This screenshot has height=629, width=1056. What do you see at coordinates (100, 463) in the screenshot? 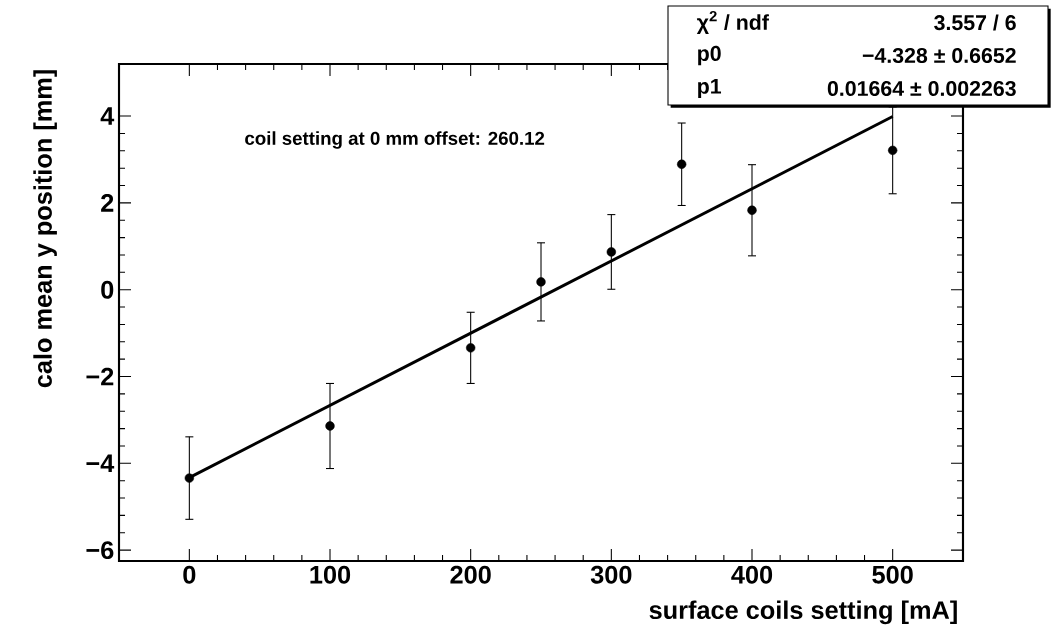
I see `y-tick-label: −4` at bounding box center [100, 463].